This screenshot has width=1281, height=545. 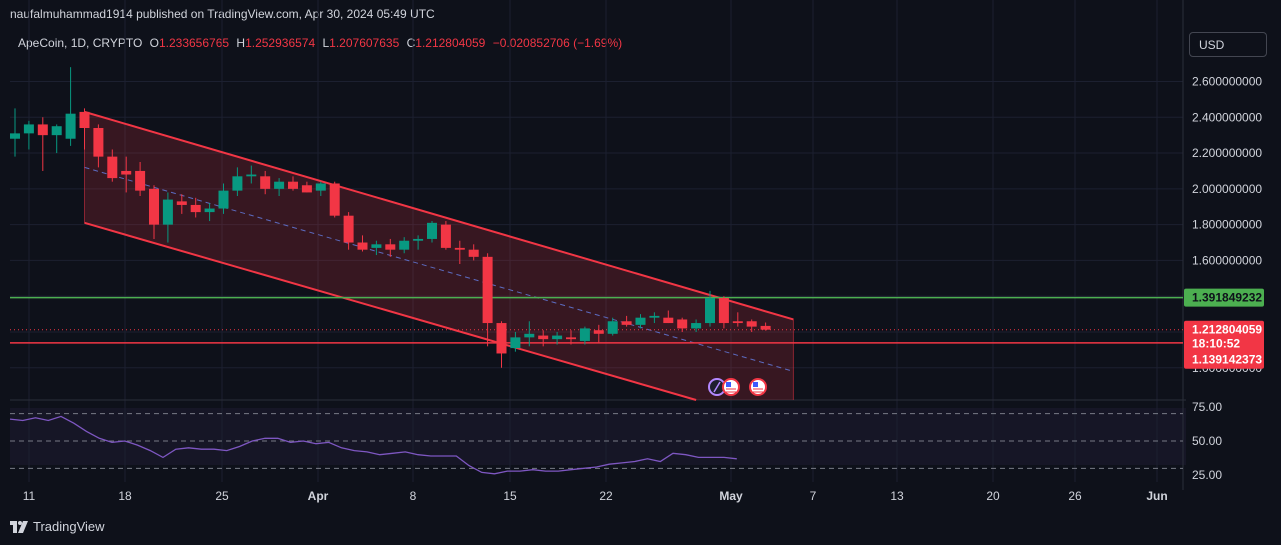 I want to click on open-value: 1.233656765, so click(x=194, y=43).